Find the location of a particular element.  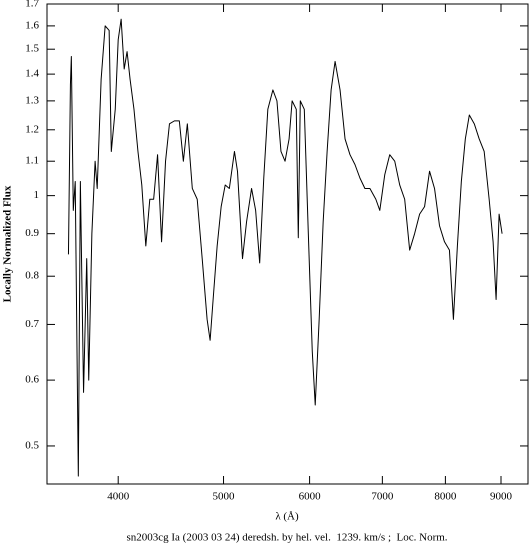

x-tick-label: 6000 is located at coordinates (310, 497).